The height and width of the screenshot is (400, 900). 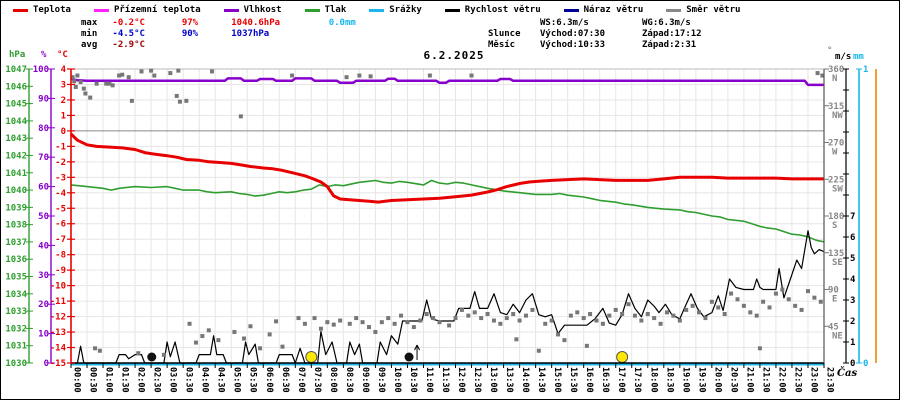 I want to click on temperature-tick-label: -8, so click(x=60, y=256).